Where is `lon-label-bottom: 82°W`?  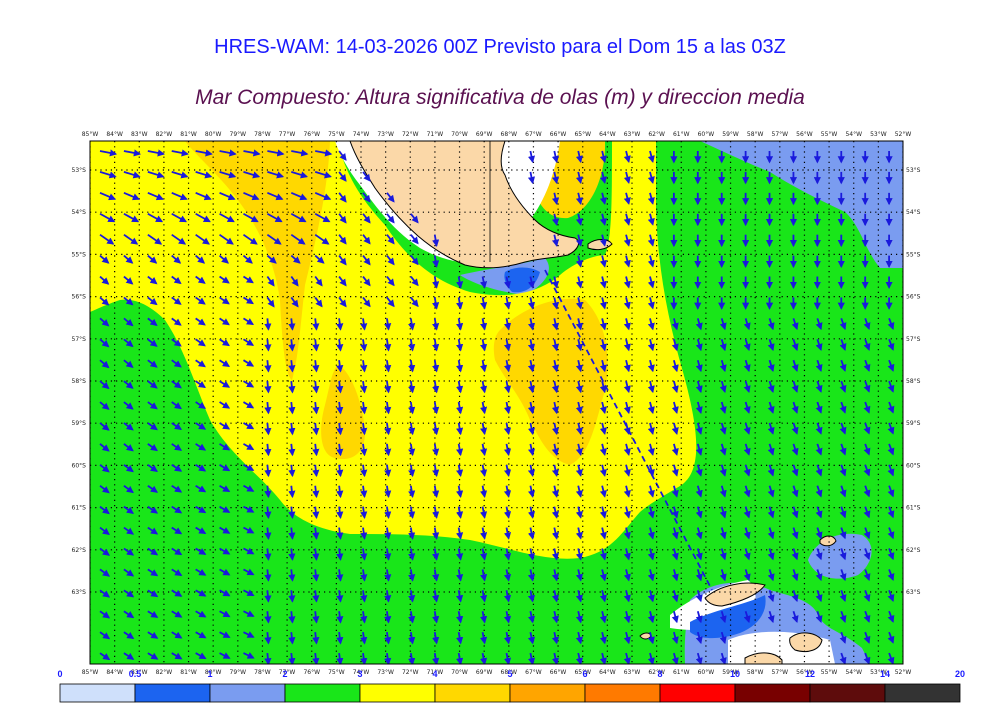
lon-label-bottom: 82°W is located at coordinates (164, 672).